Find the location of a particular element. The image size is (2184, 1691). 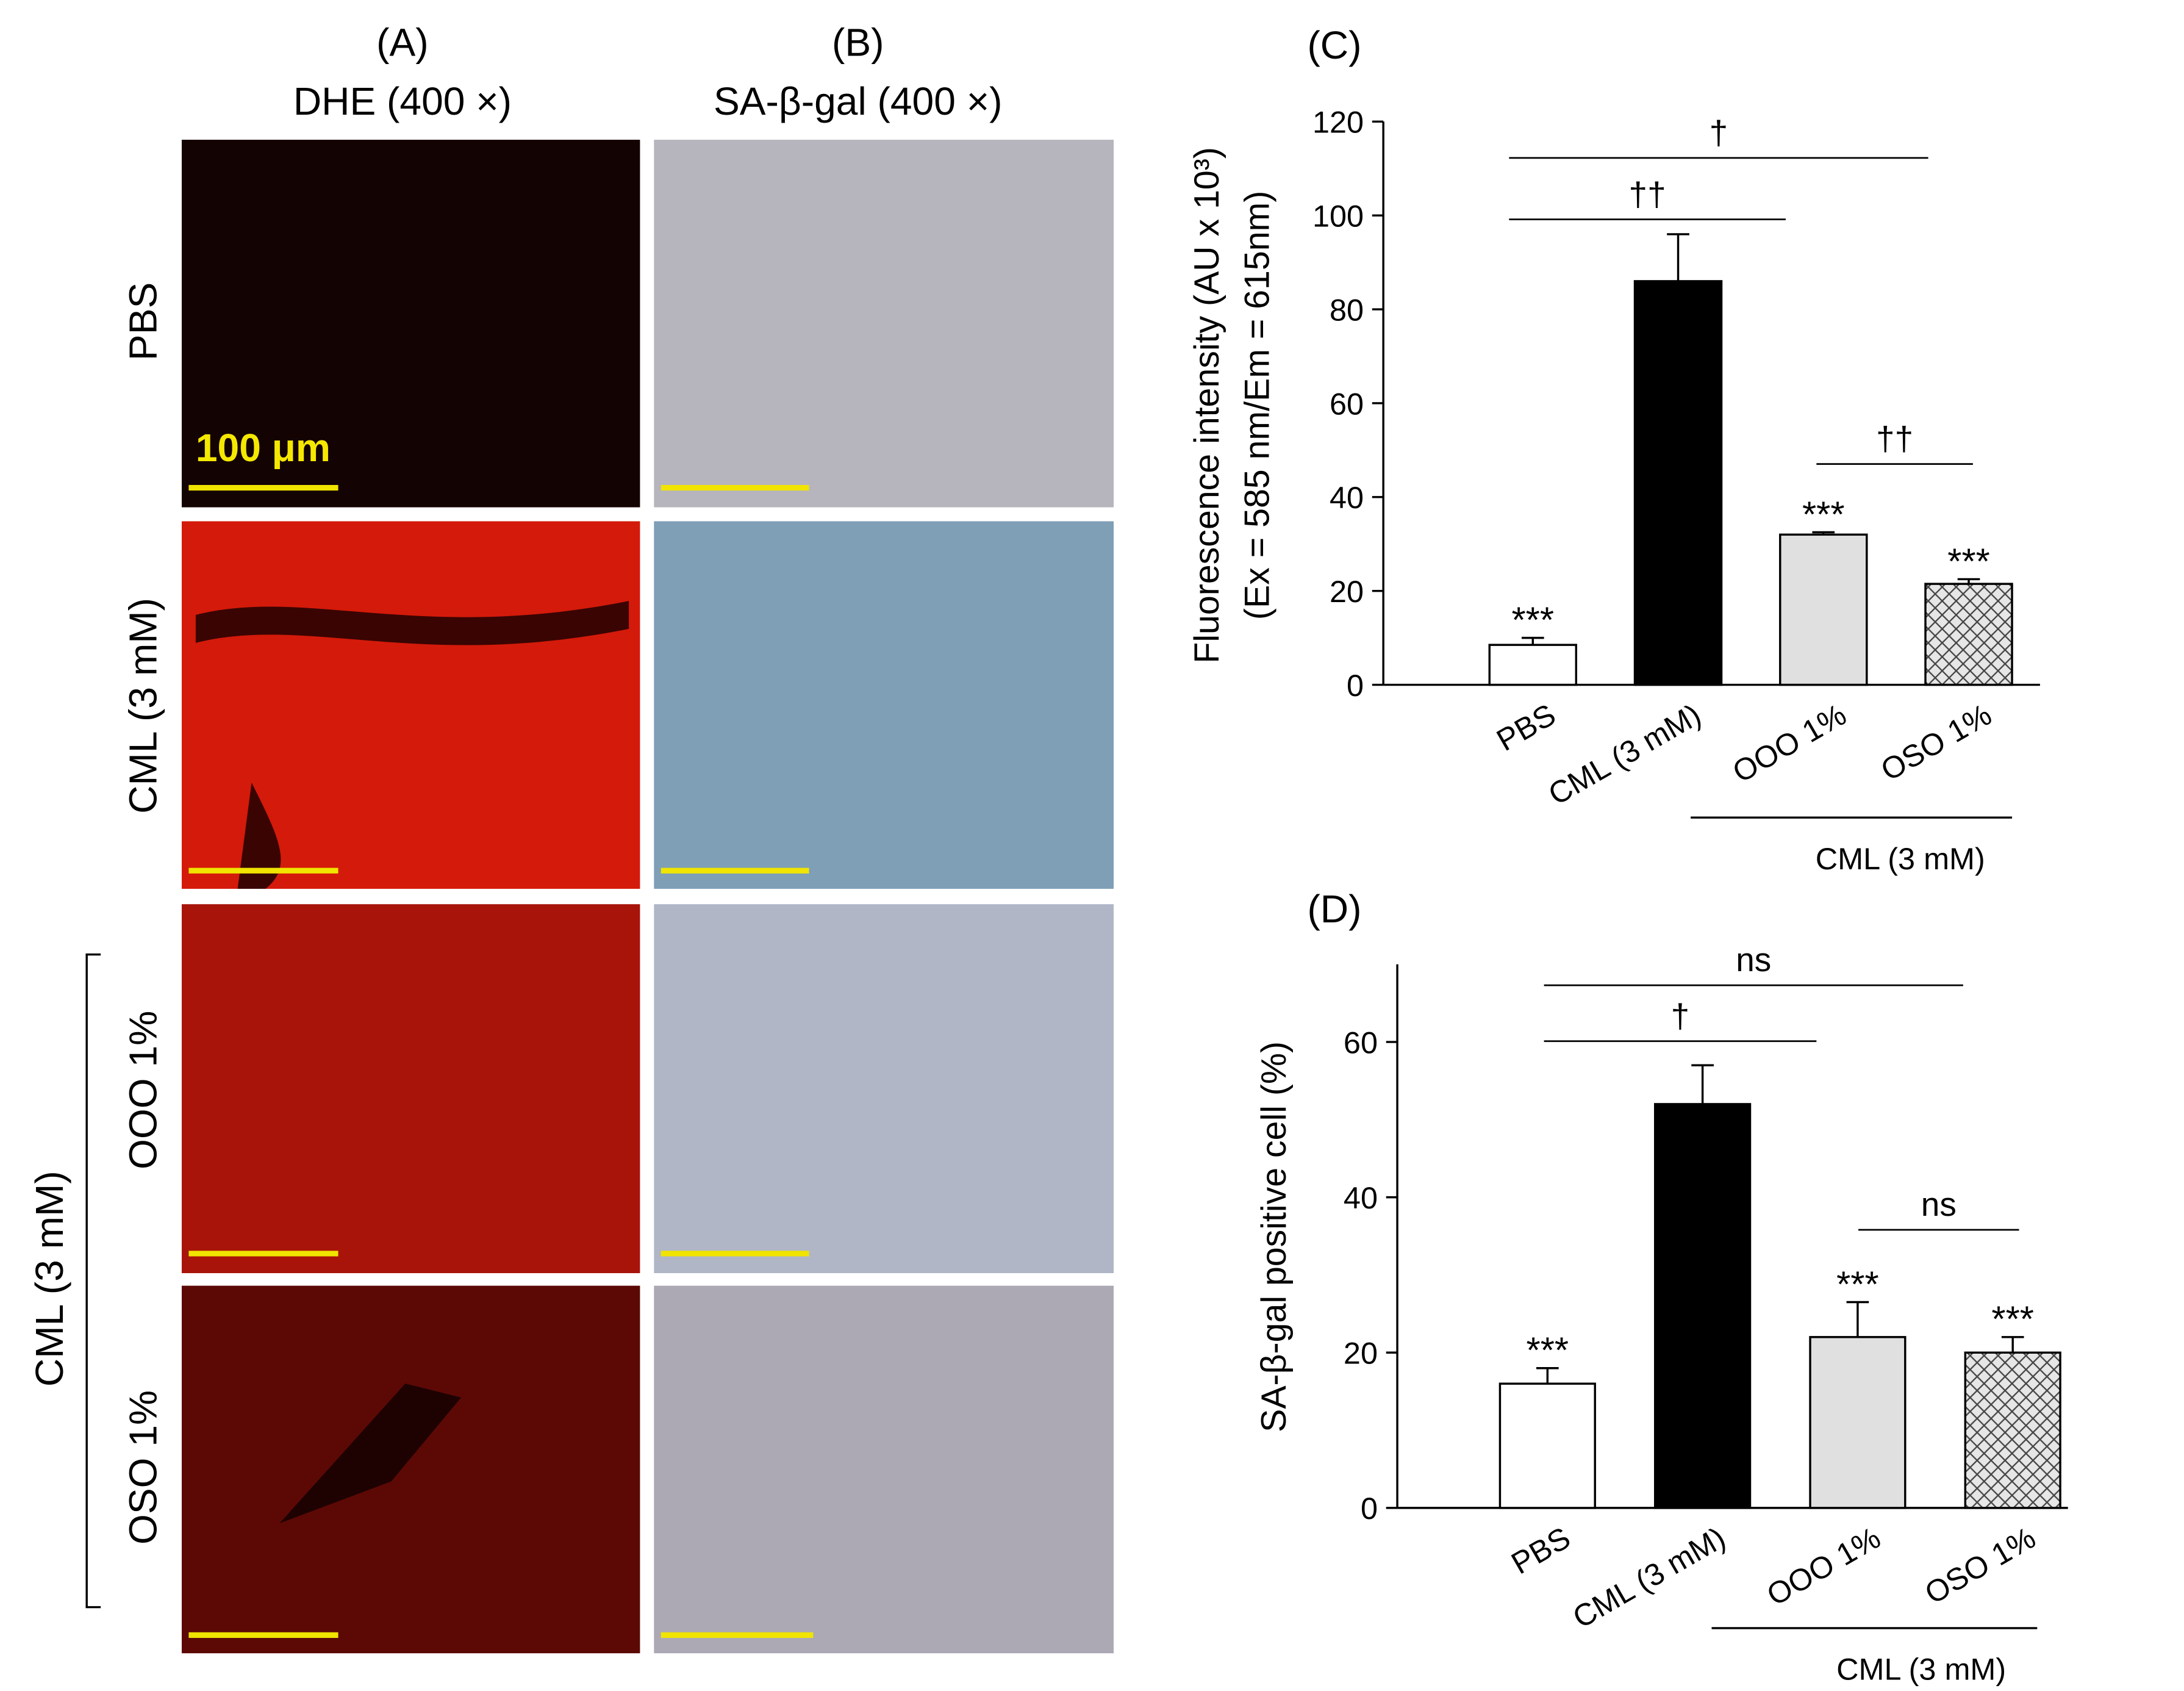

y-tick-label: 120 is located at coordinates (1338, 122).